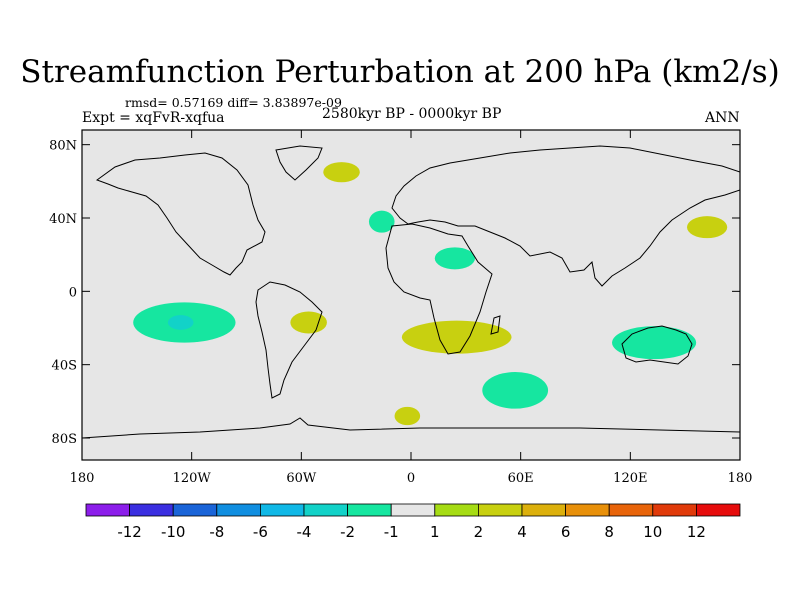 The height and width of the screenshot is (600, 800). I want to click on anomaly-australia, so click(654, 343).